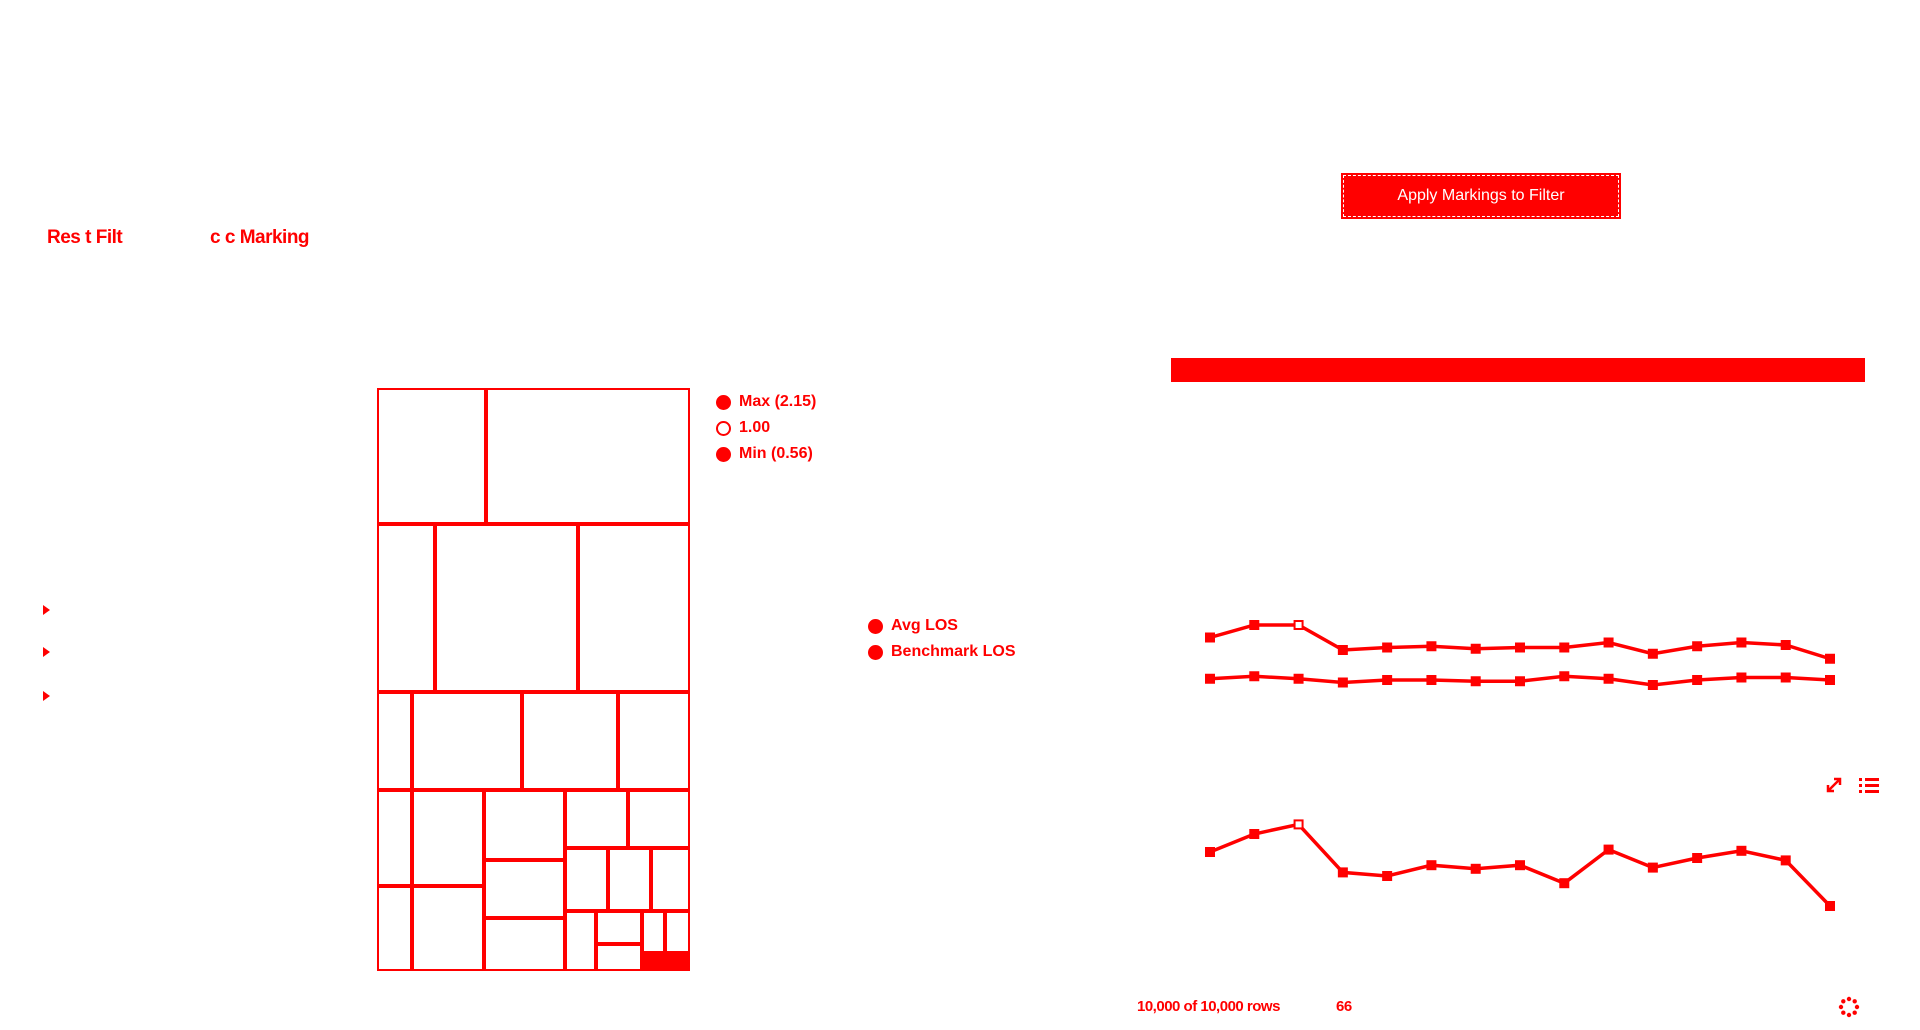  Describe the element at coordinates (1834, 785) in the screenshot. I see `expand-icon` at that location.